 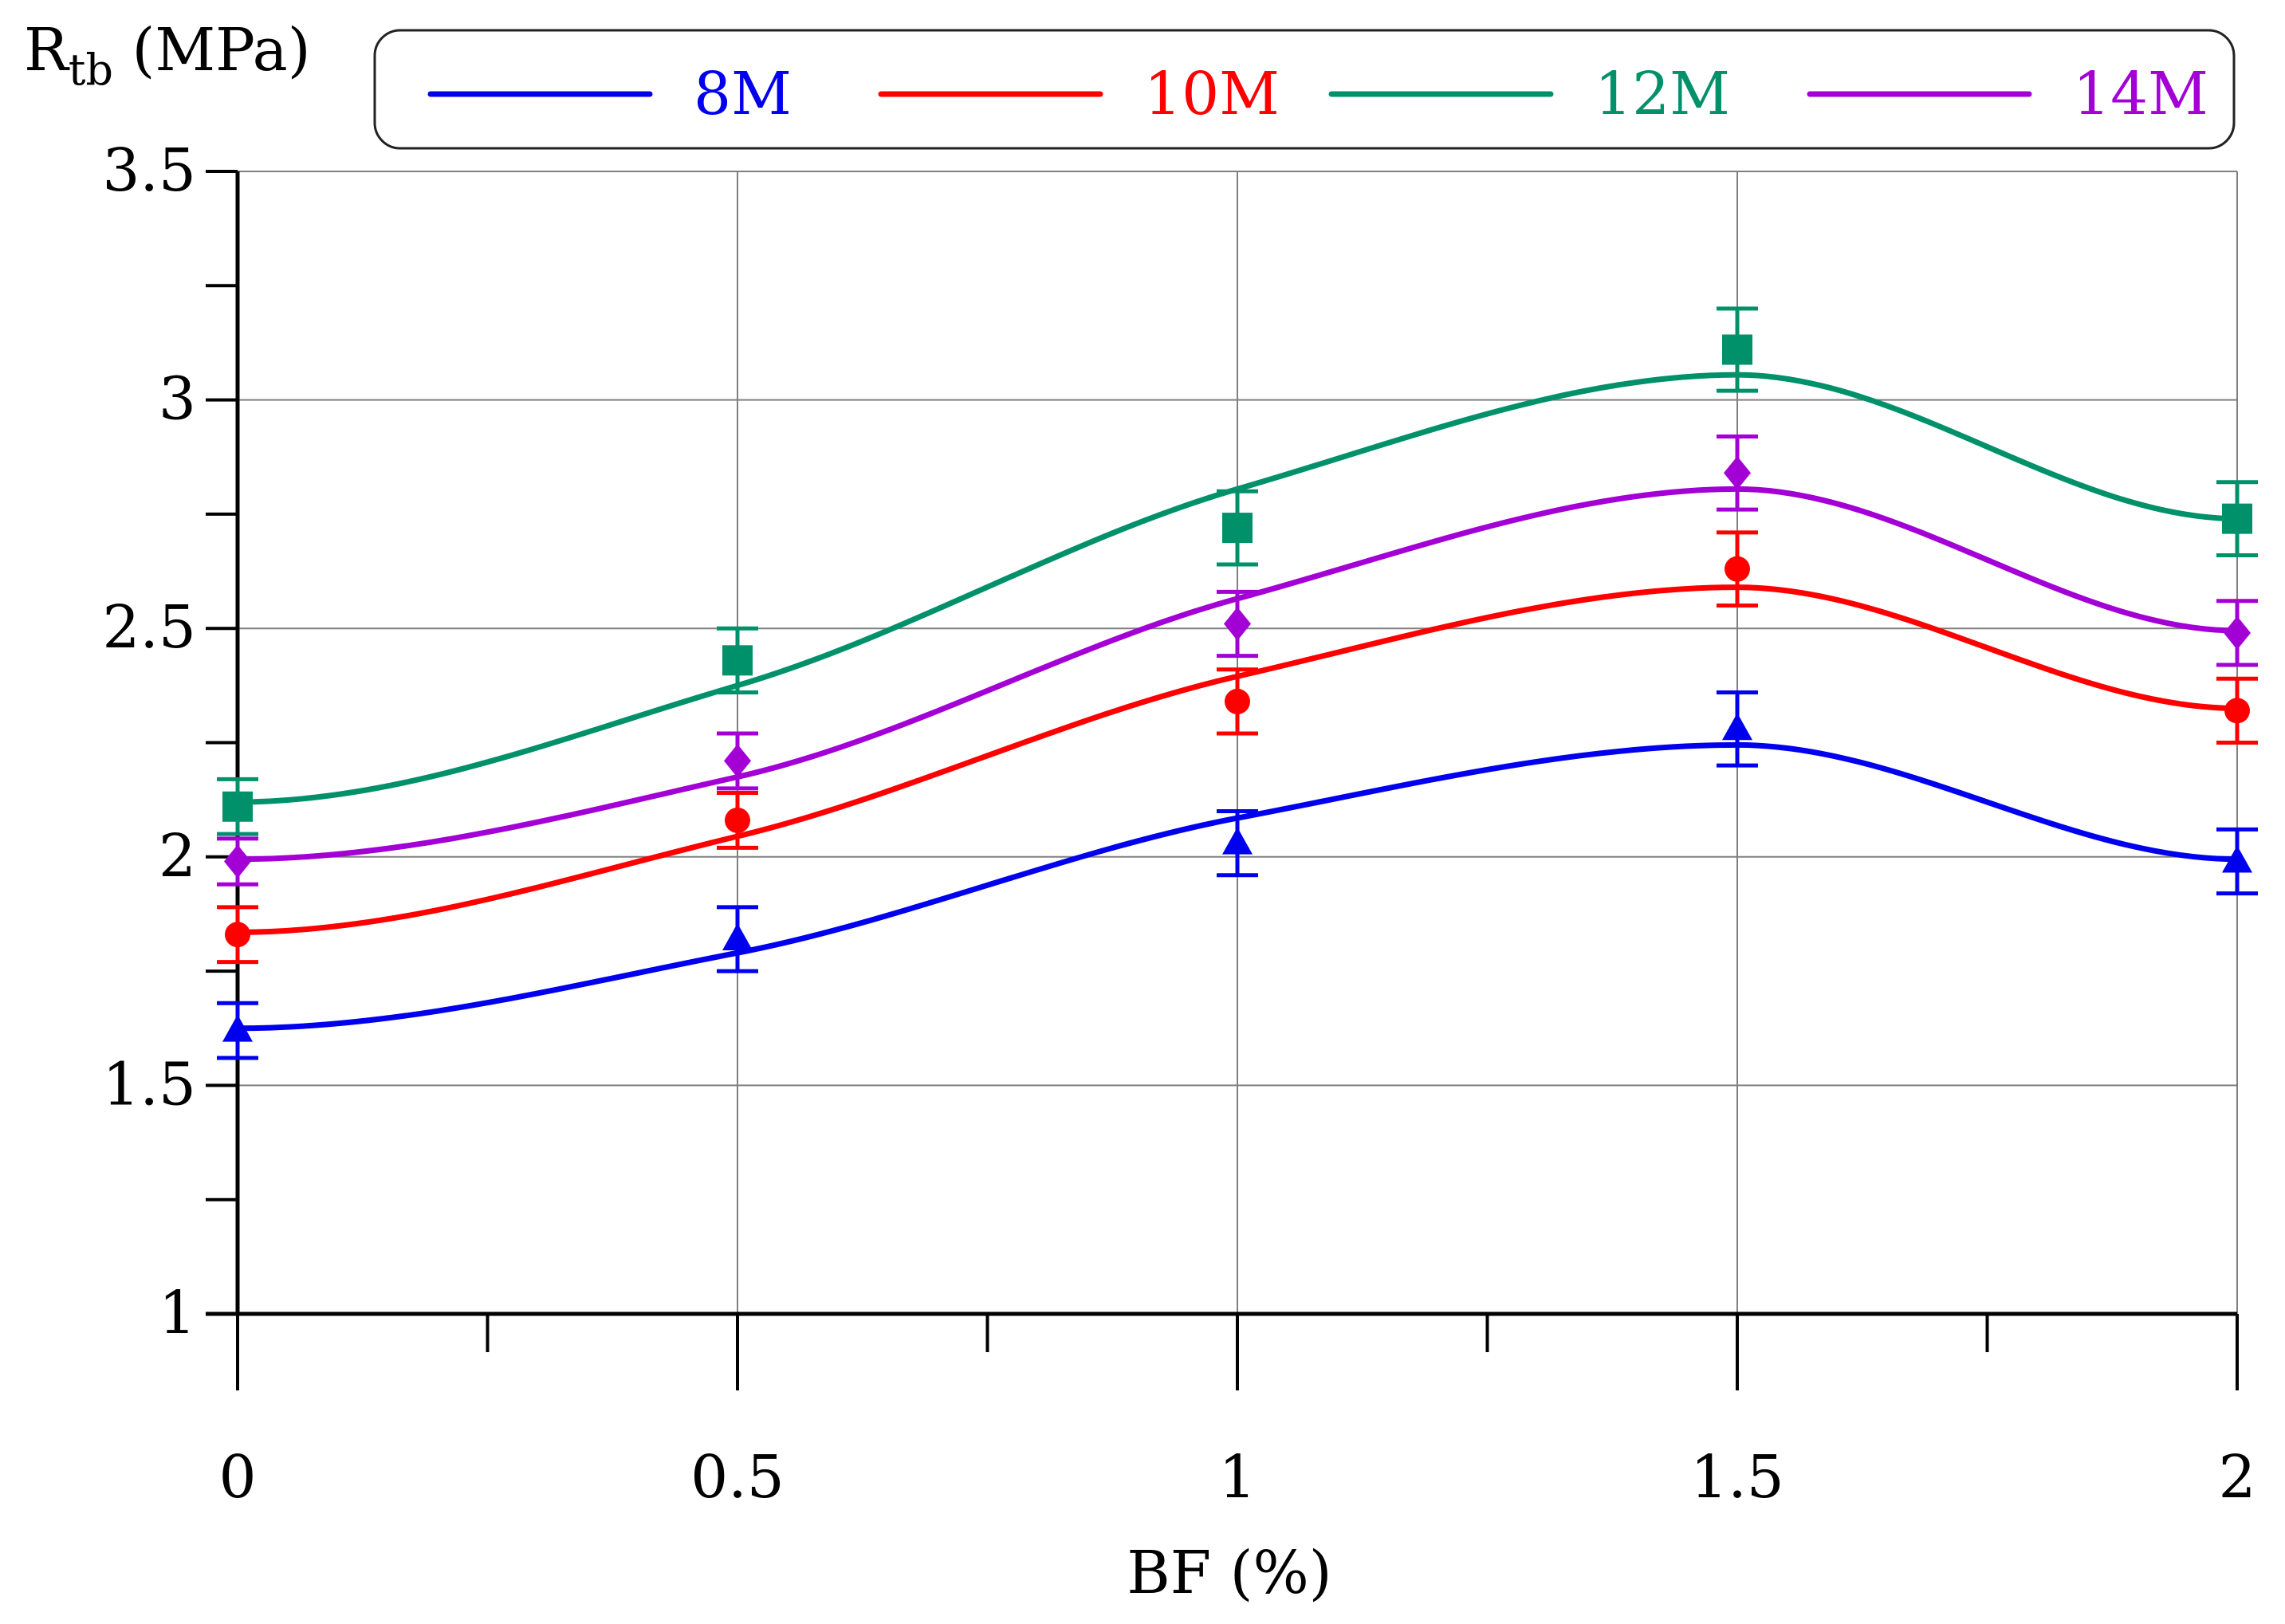 I want to click on y-tick-label: 1, so click(x=177, y=1313).